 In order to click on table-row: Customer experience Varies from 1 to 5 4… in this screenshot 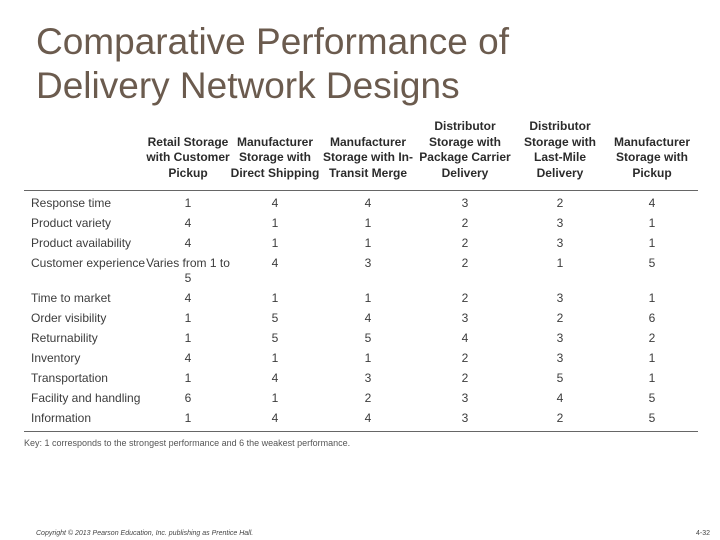, I will do `click(361, 271)`.